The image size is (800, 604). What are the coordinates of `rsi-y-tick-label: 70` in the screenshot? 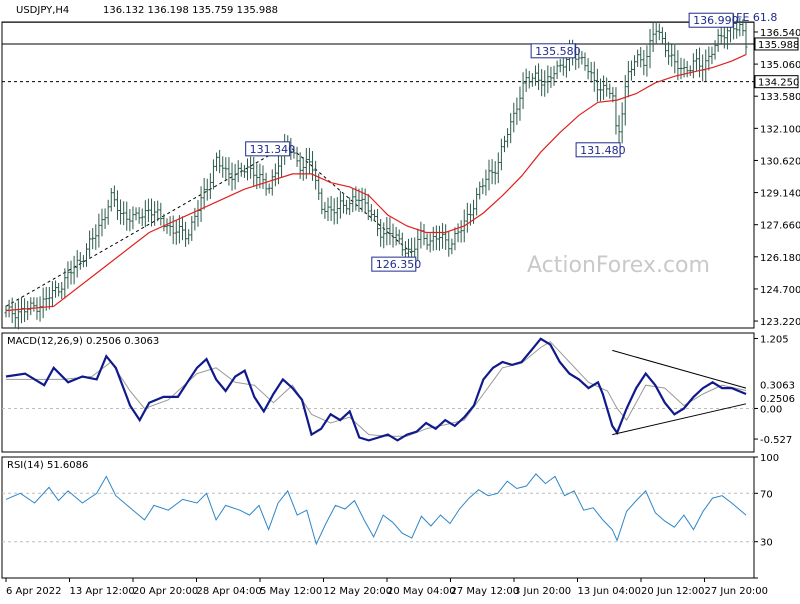 It's located at (766, 494).